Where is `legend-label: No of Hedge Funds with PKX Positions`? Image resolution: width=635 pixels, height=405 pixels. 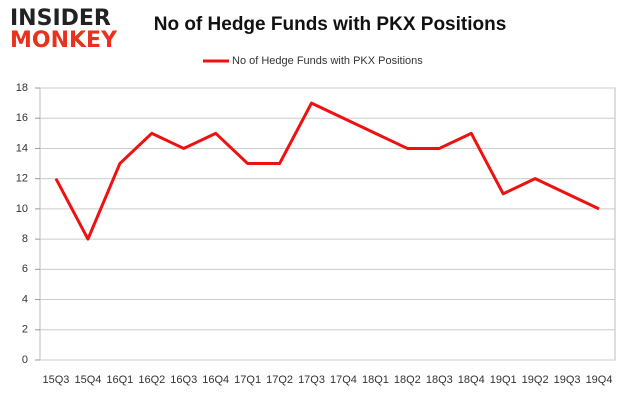 legend-label: No of Hedge Funds with PKX Positions is located at coordinates (327, 61).